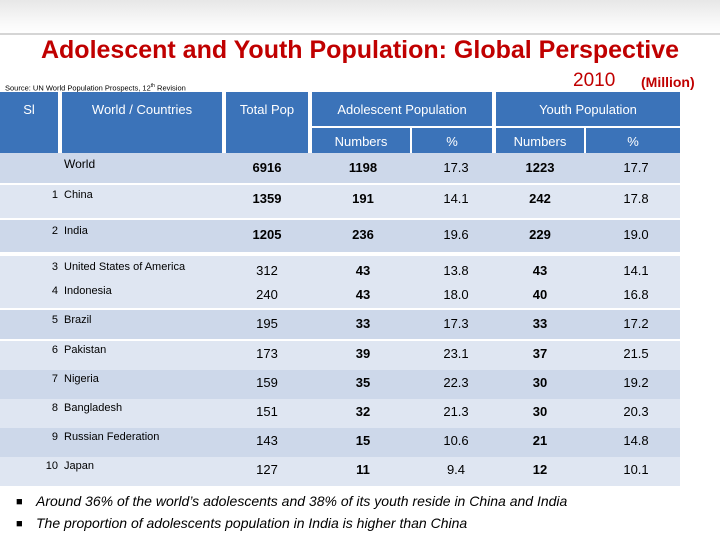 The image size is (720, 540). What do you see at coordinates (456, 198) in the screenshot?
I see `row-adolescent-percent: 14.1` at bounding box center [456, 198].